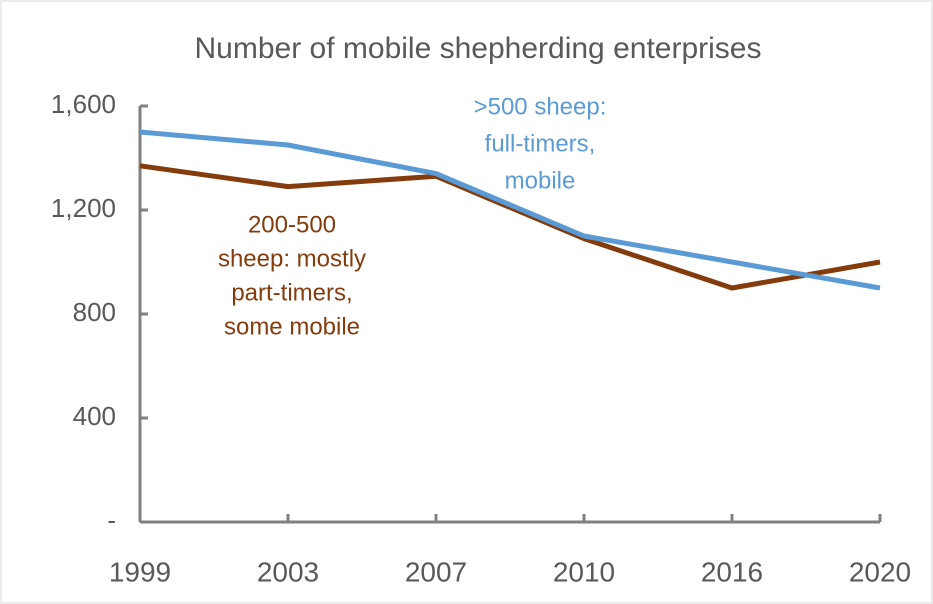 This screenshot has height=604, width=933. I want to click on x-tick-label: 2003, so click(288, 571).